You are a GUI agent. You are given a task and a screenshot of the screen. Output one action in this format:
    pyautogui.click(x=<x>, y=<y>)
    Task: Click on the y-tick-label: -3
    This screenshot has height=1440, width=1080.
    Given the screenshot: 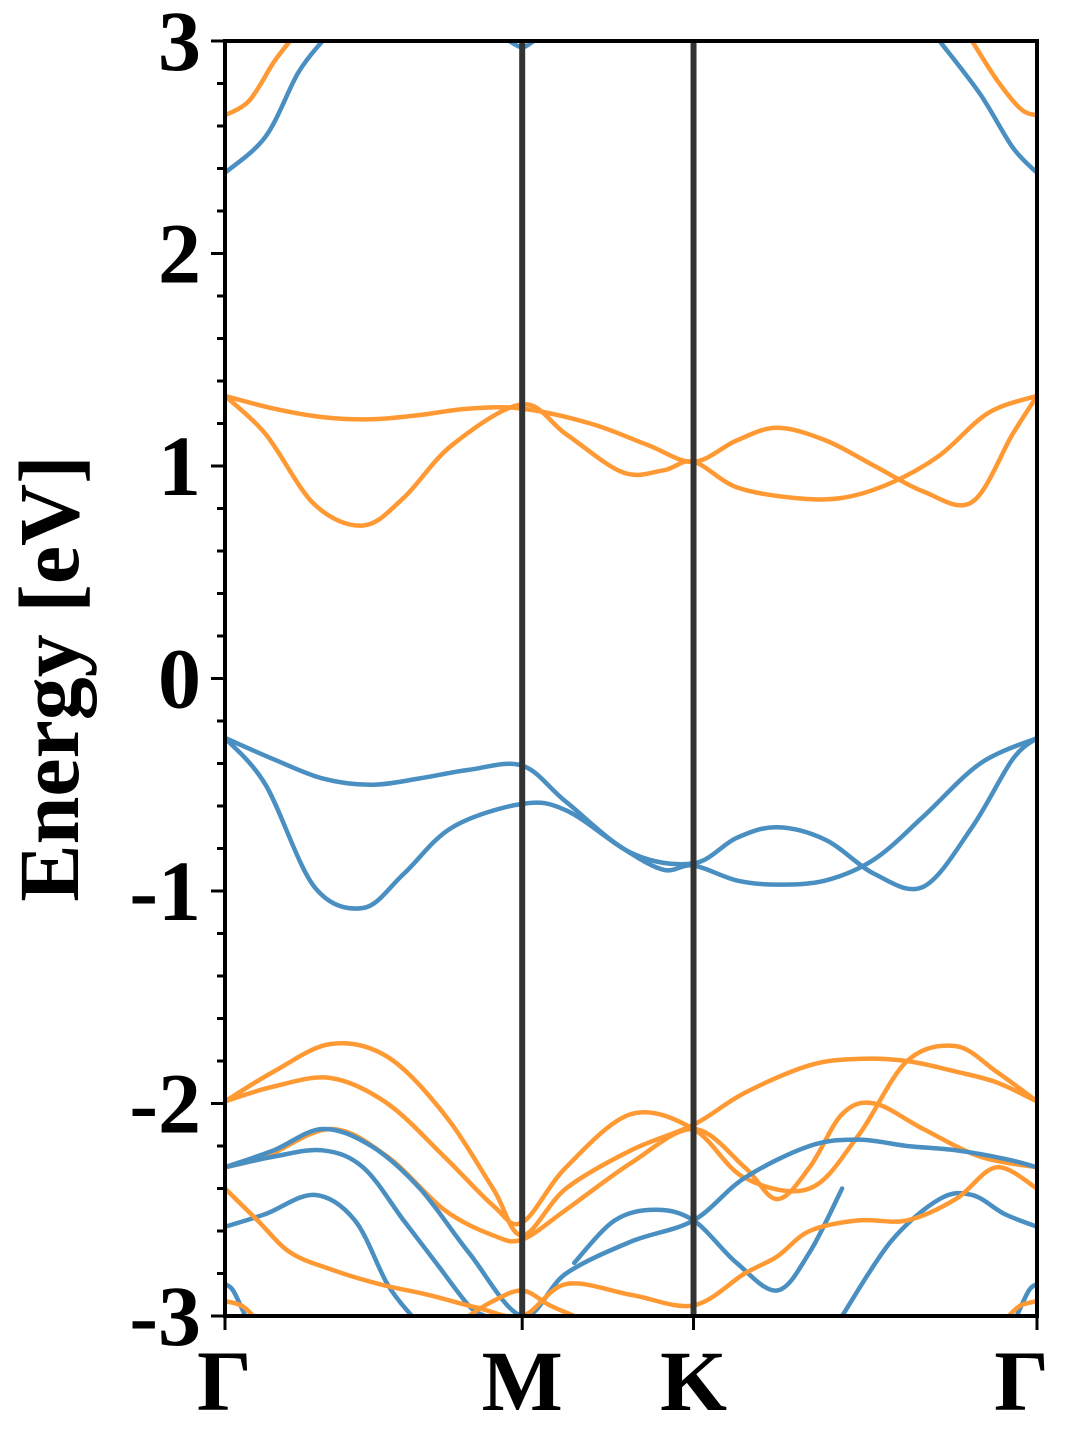 What is the action you would take?
    pyautogui.click(x=165, y=1316)
    